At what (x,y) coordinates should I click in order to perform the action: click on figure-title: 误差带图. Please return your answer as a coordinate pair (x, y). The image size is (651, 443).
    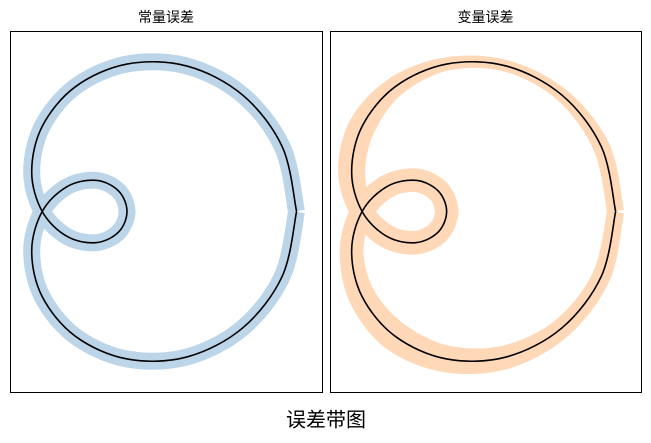
    Looking at the image, I should click on (326, 420).